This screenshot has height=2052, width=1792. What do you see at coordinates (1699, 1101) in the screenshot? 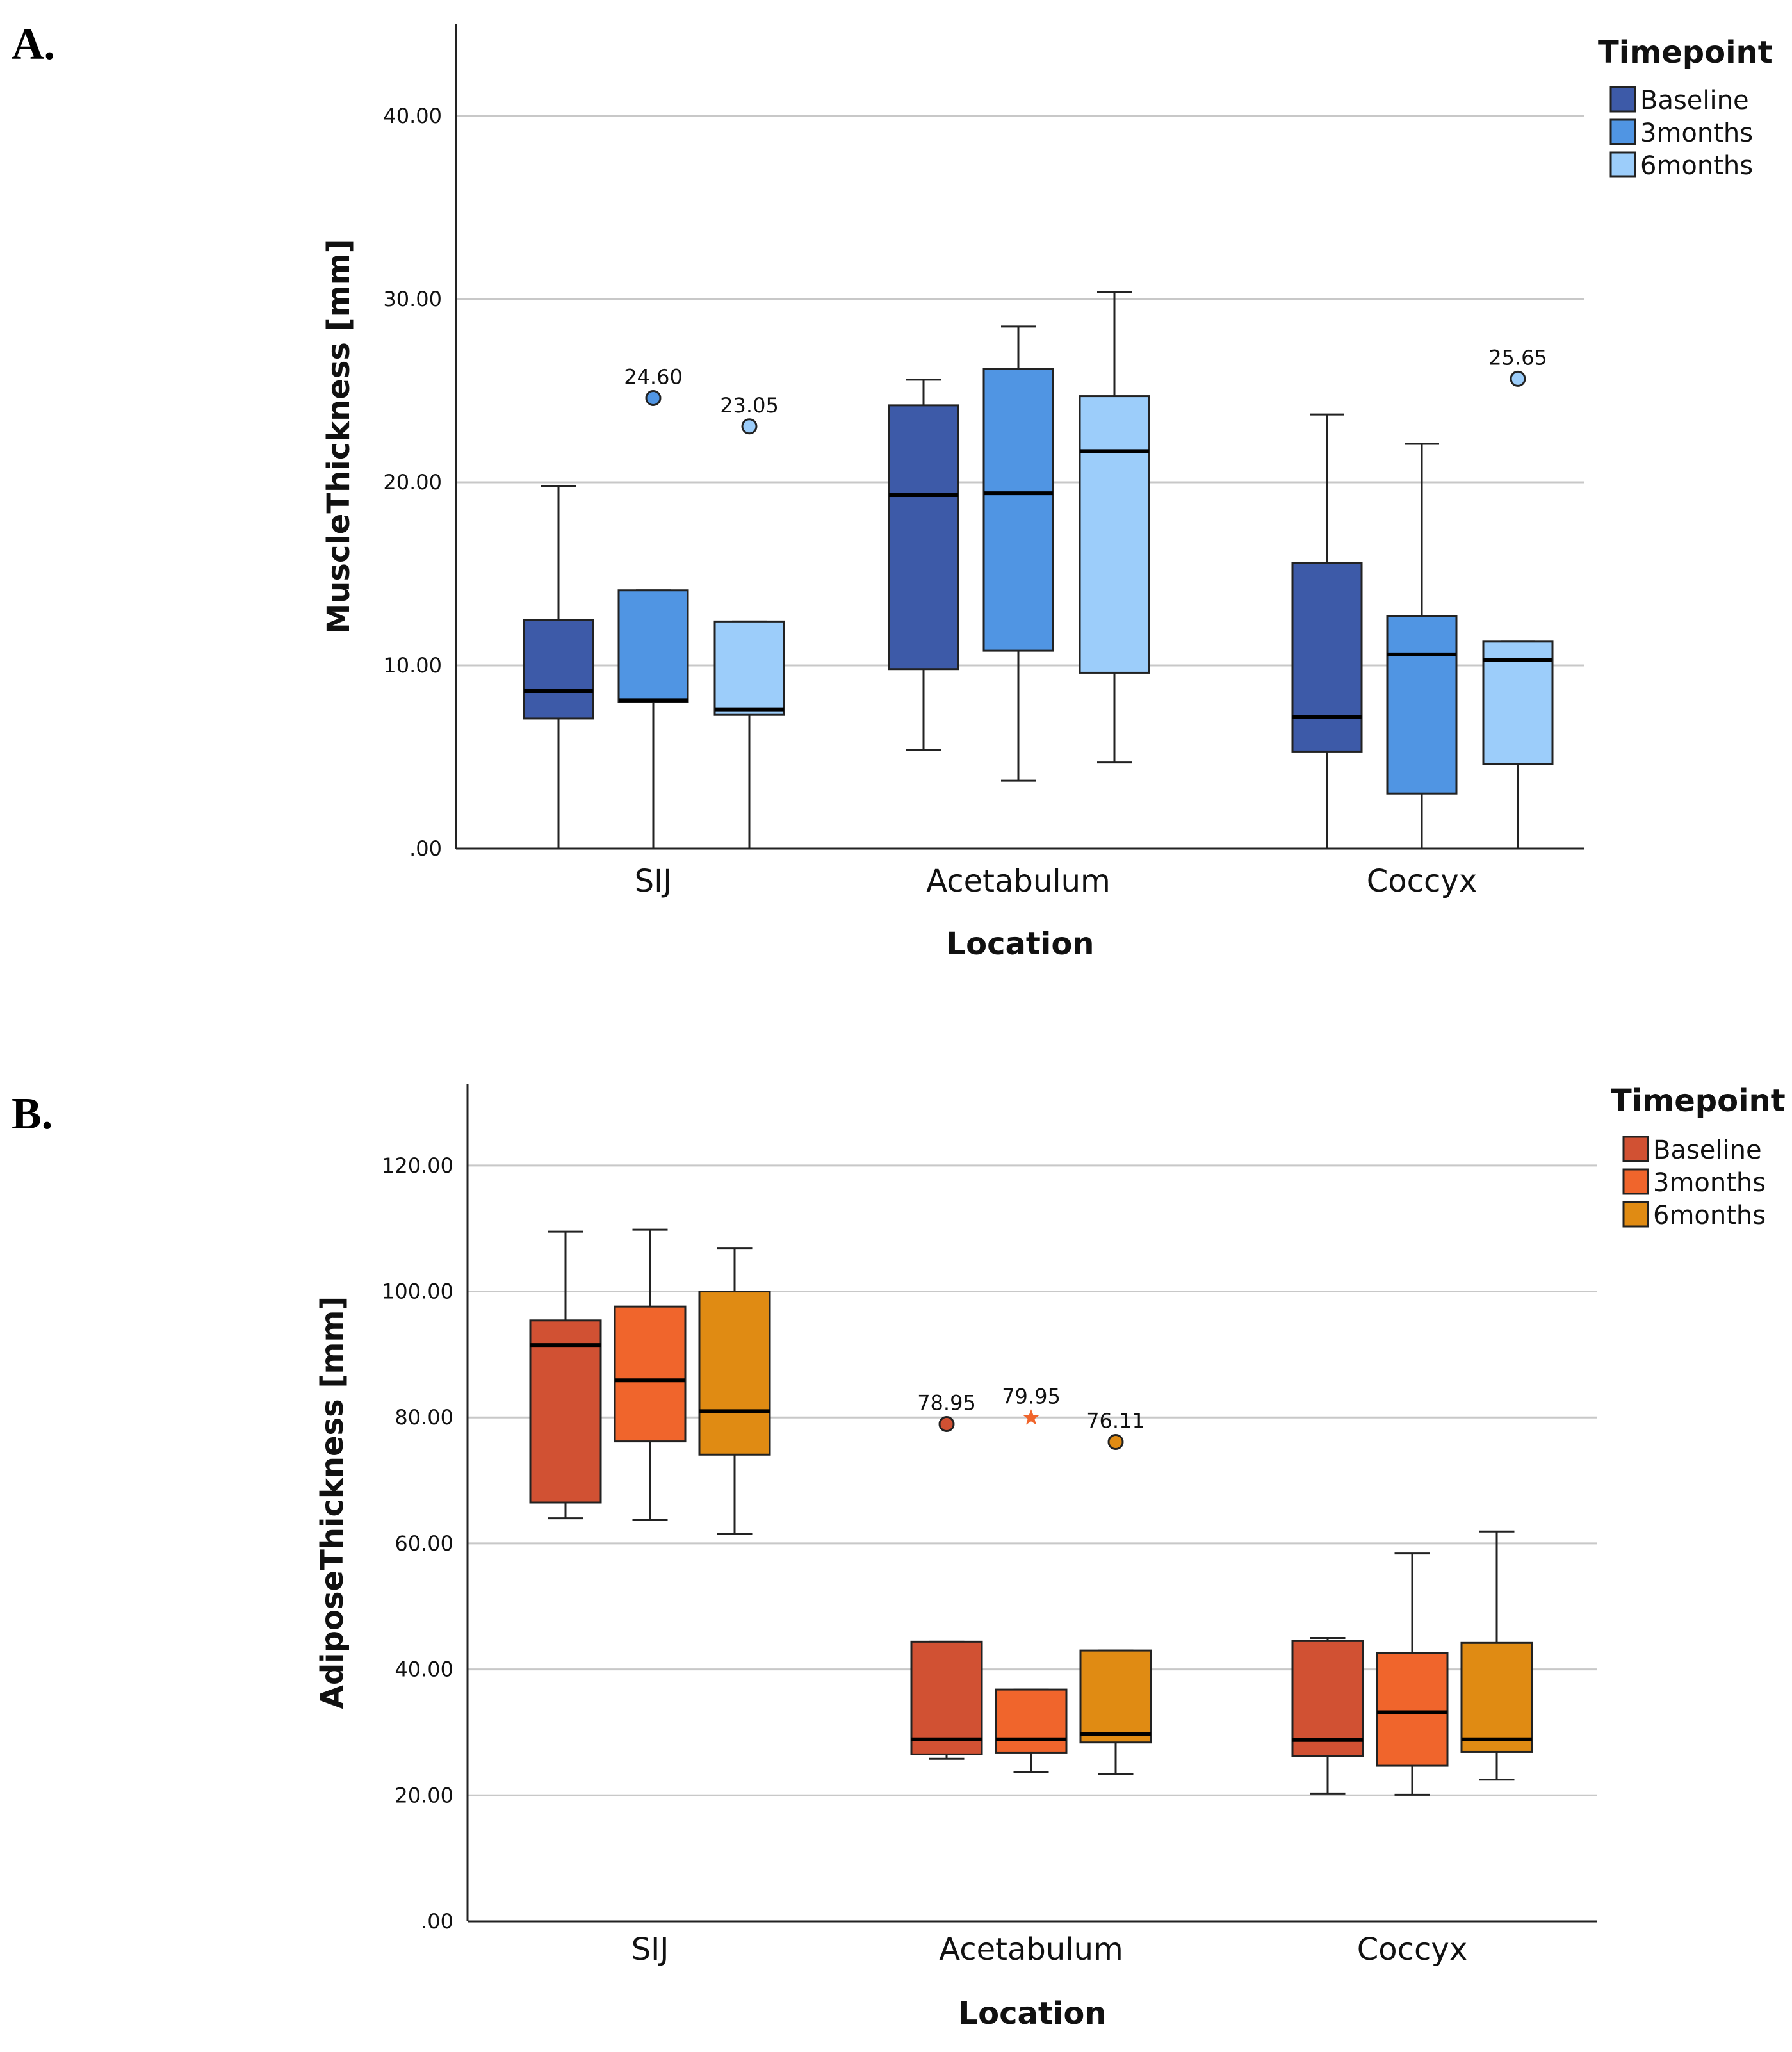
I see `chart-b-legend-title: Timepoint` at bounding box center [1699, 1101].